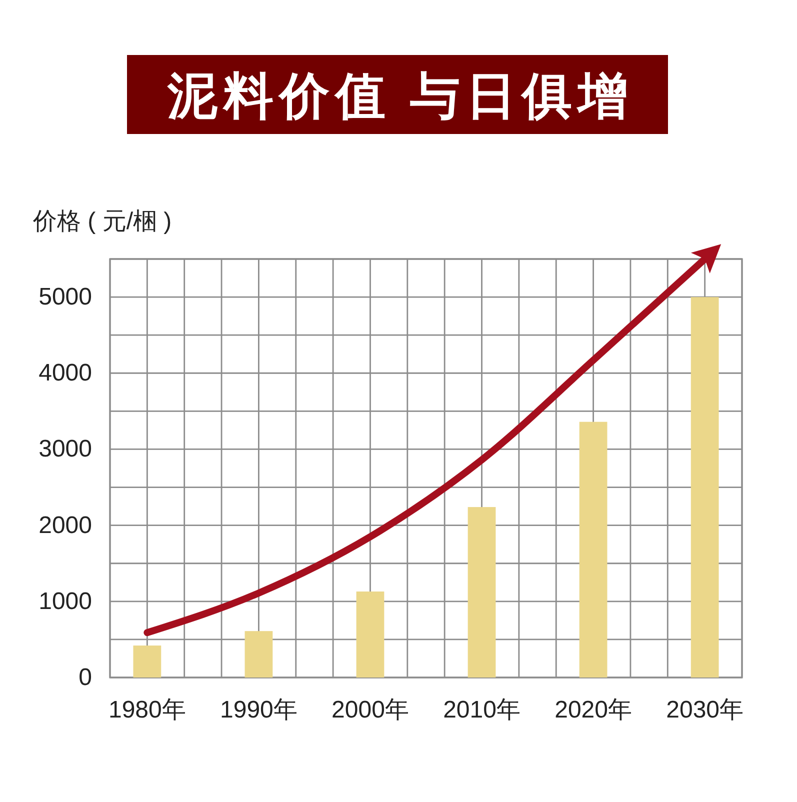 This screenshot has width=797, height=802. I want to click on x-tick-label: 1980年, so click(147, 710).